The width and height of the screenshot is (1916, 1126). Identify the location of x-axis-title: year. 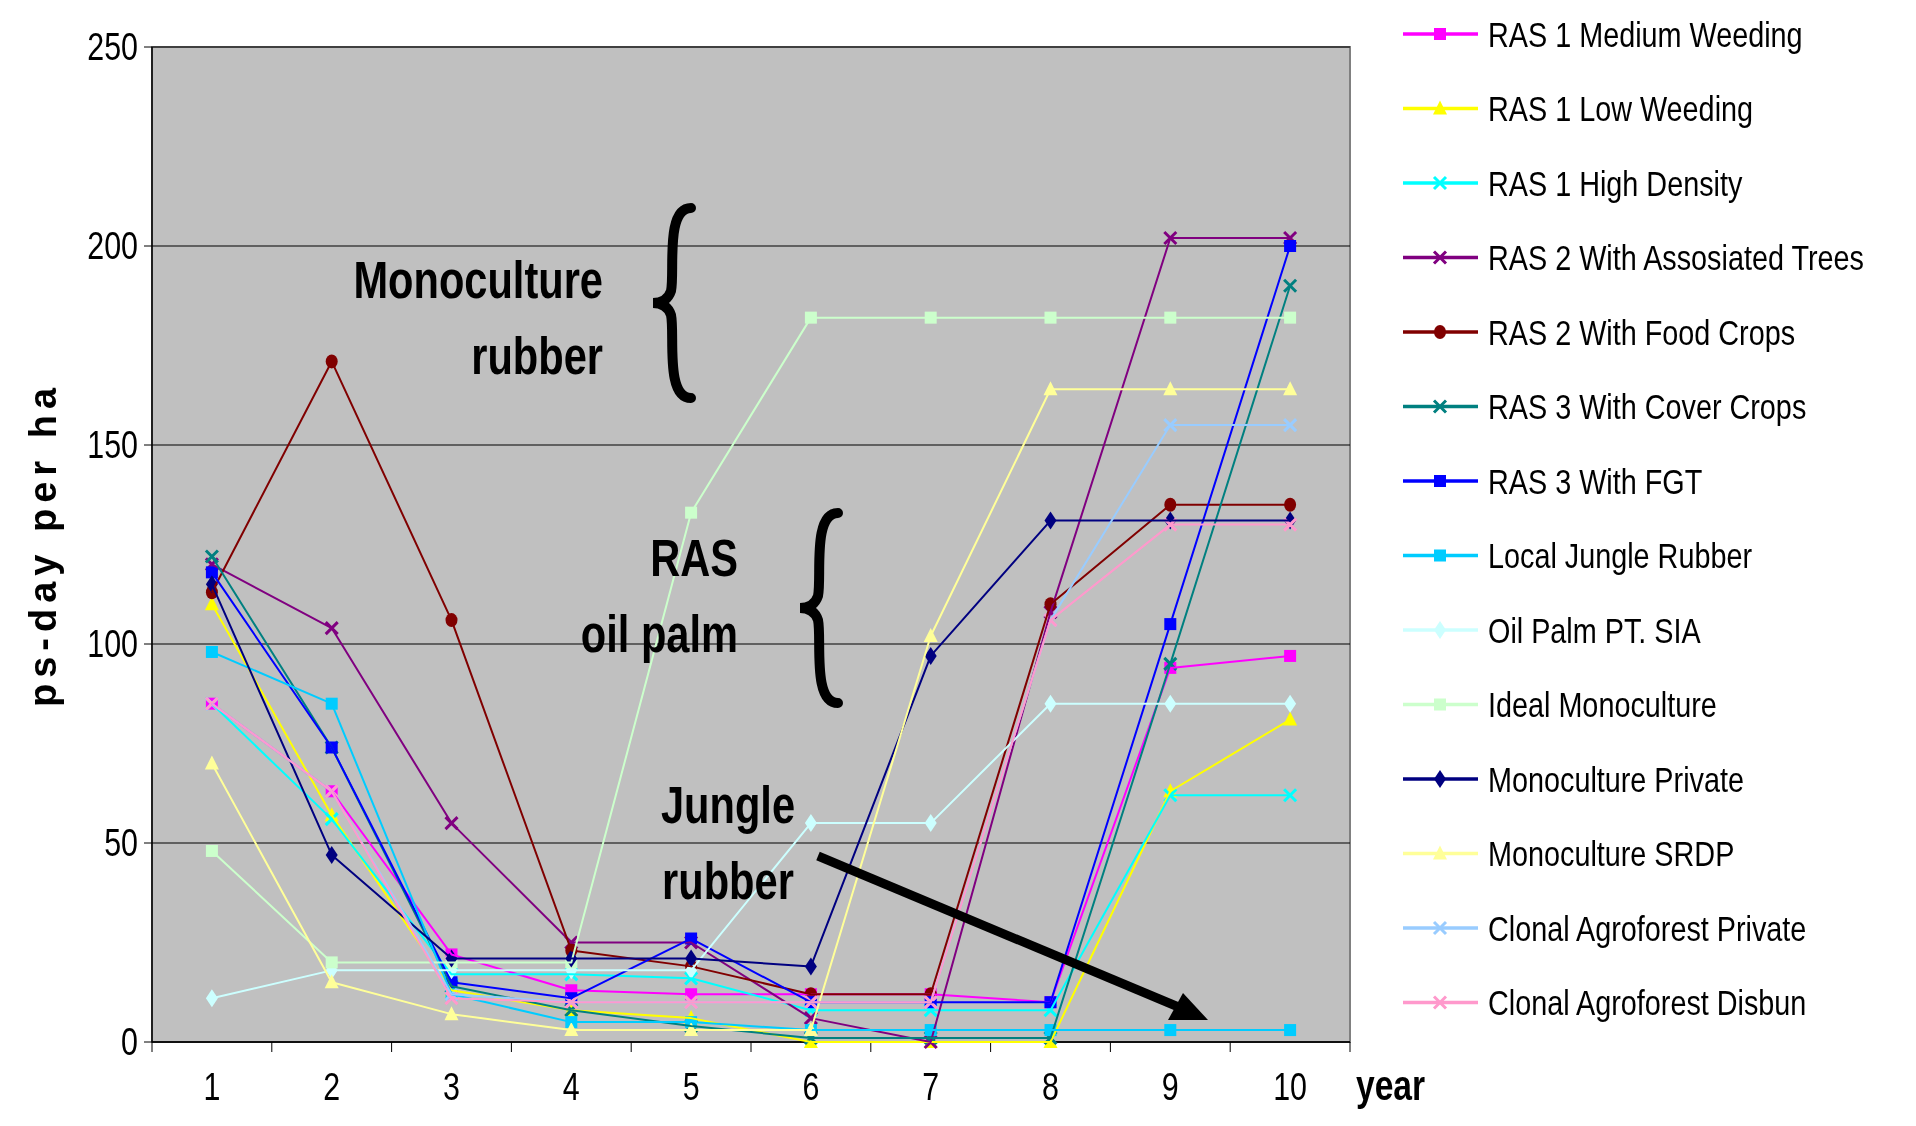
(1391, 1085).